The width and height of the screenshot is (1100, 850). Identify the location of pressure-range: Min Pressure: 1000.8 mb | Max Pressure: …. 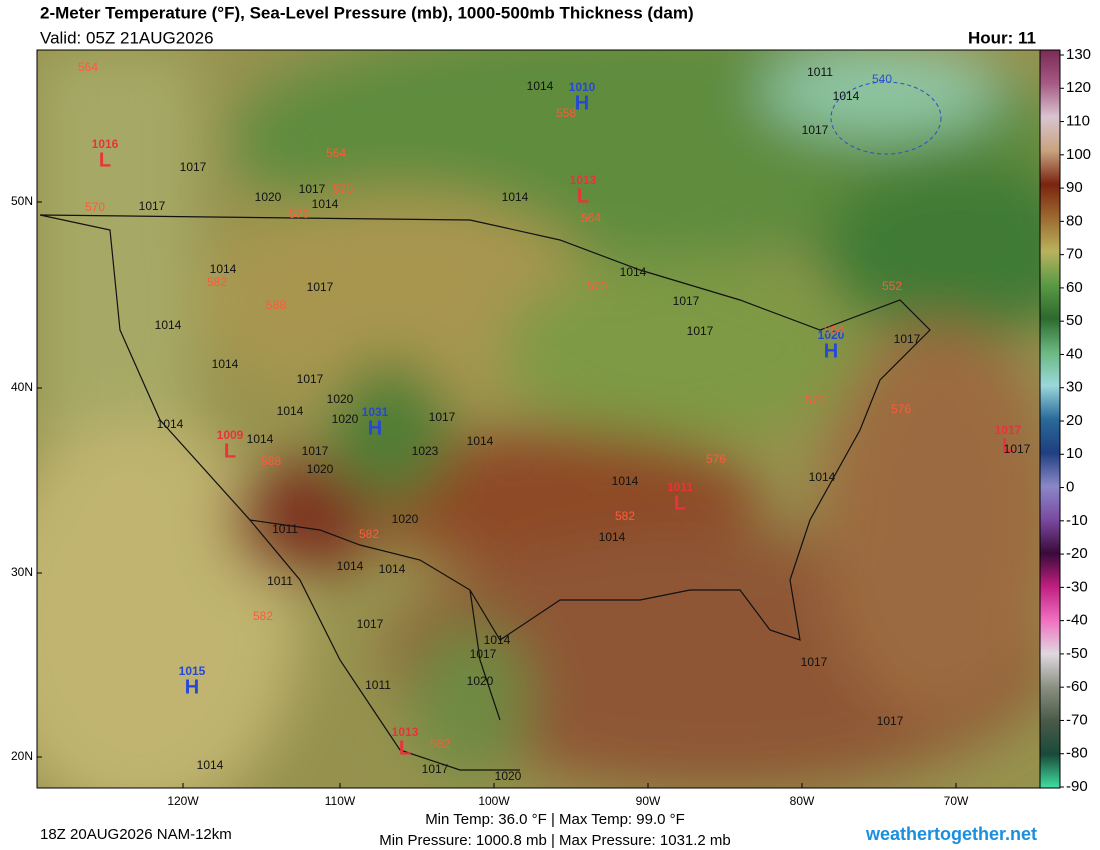
(555, 840).